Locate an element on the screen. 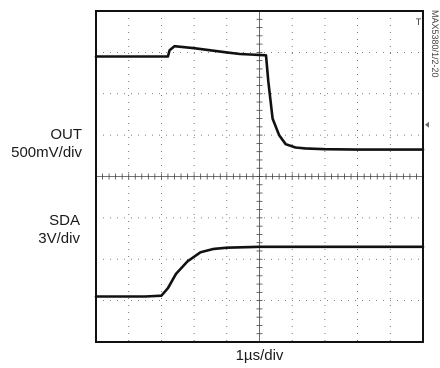 The image size is (440, 368). sda-channel-label: SDA 3V/div is located at coordinates (40, 230).